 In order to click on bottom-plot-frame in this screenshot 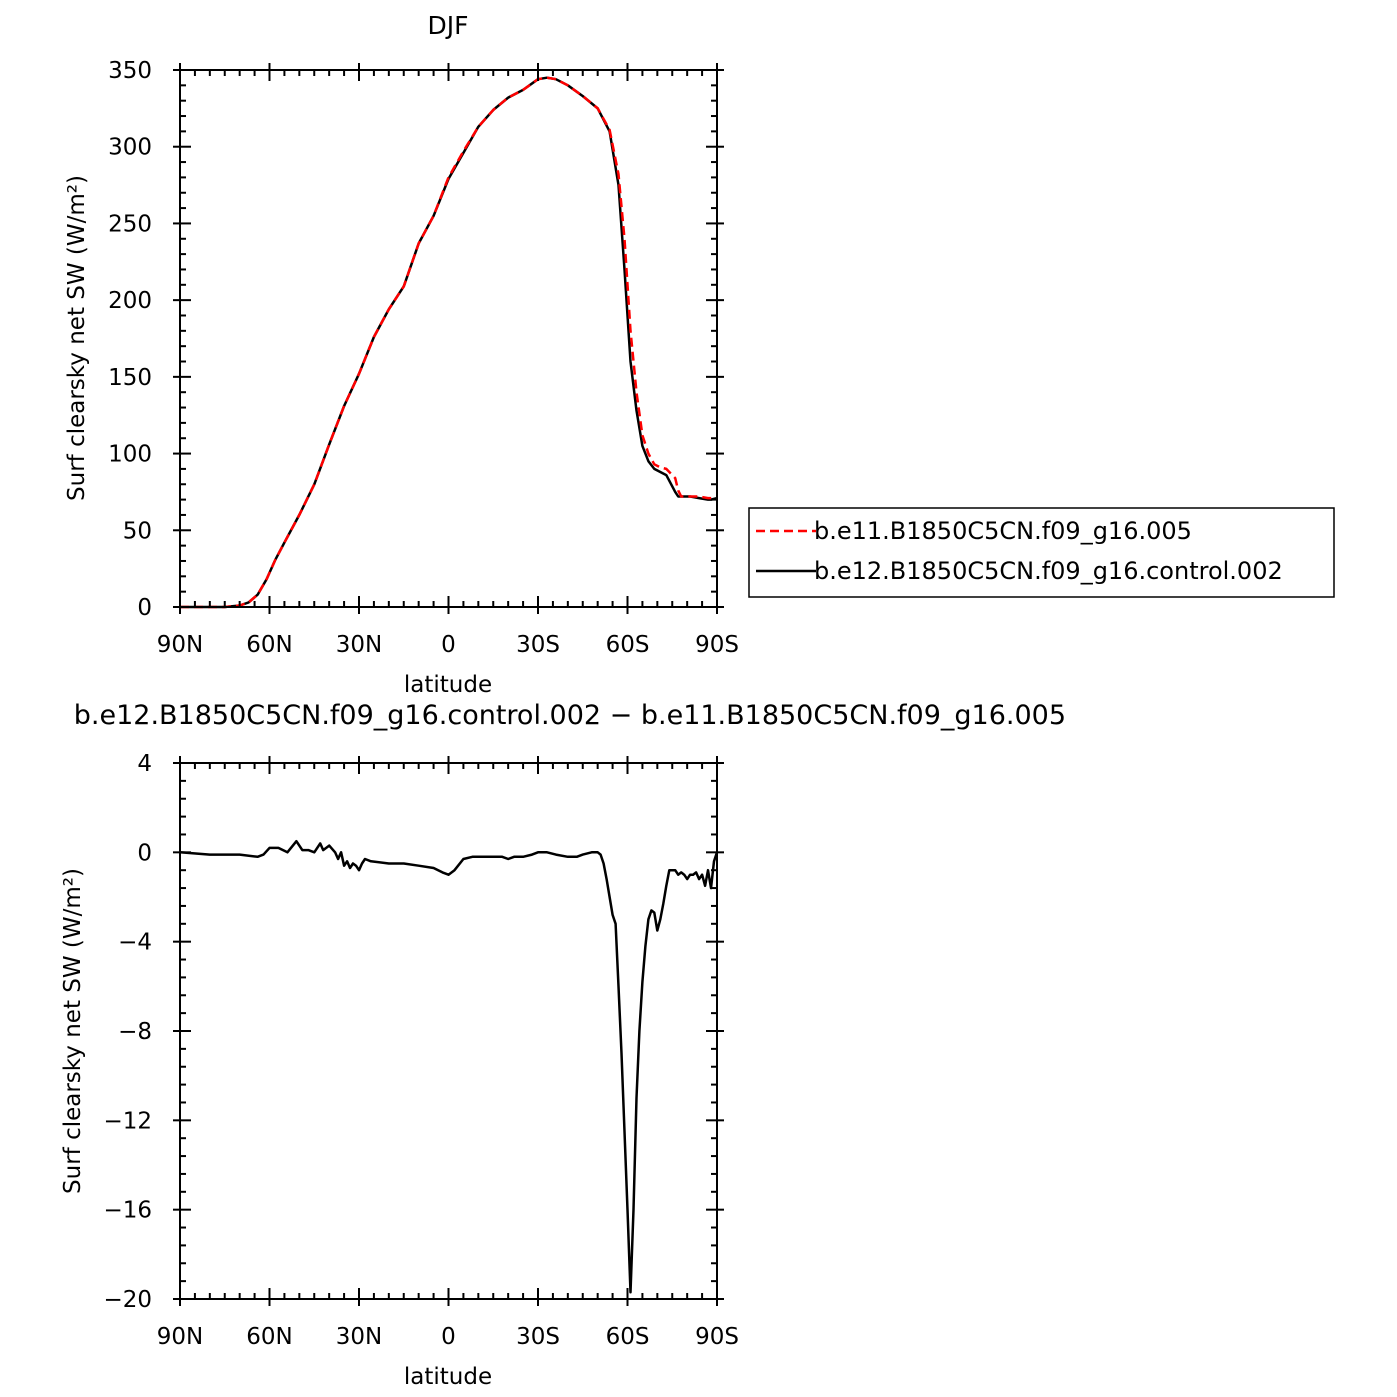, I will do `click(448, 1031)`.